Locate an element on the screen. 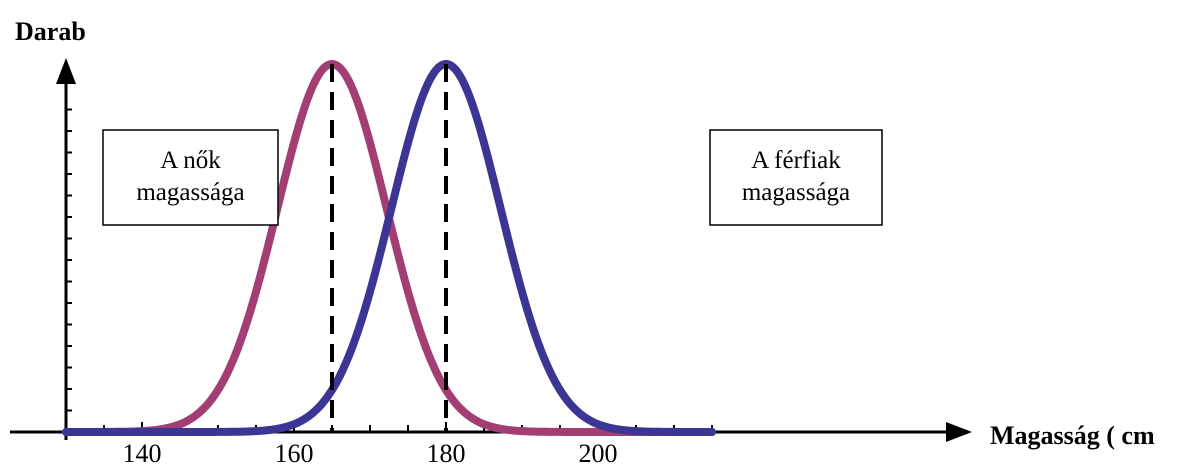 The image size is (1197, 468). annotation-text: A férfiak is located at coordinates (796, 160).